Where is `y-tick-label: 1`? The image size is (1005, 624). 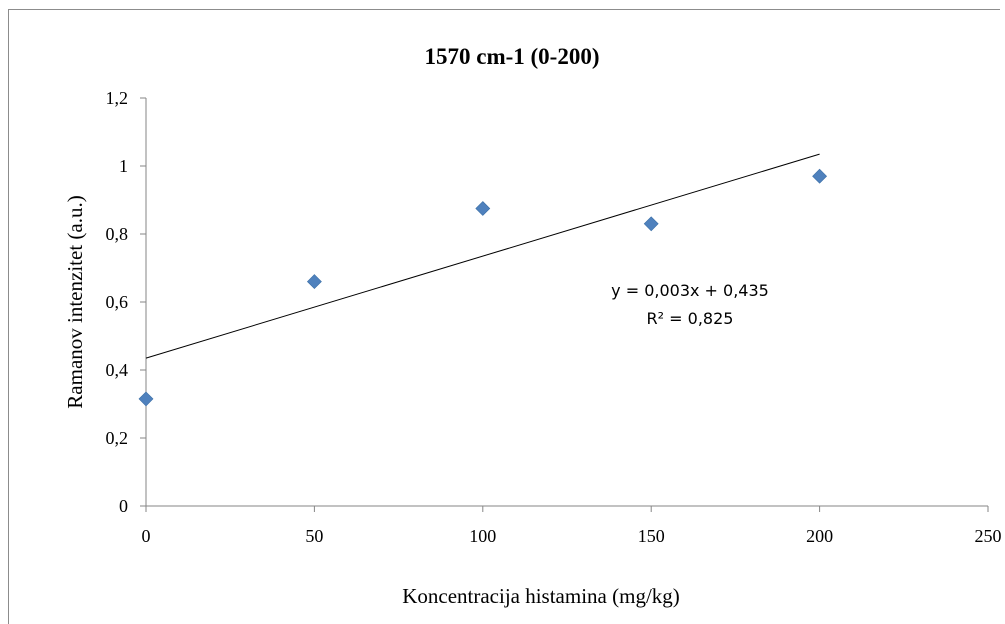 y-tick-label: 1 is located at coordinates (123, 166).